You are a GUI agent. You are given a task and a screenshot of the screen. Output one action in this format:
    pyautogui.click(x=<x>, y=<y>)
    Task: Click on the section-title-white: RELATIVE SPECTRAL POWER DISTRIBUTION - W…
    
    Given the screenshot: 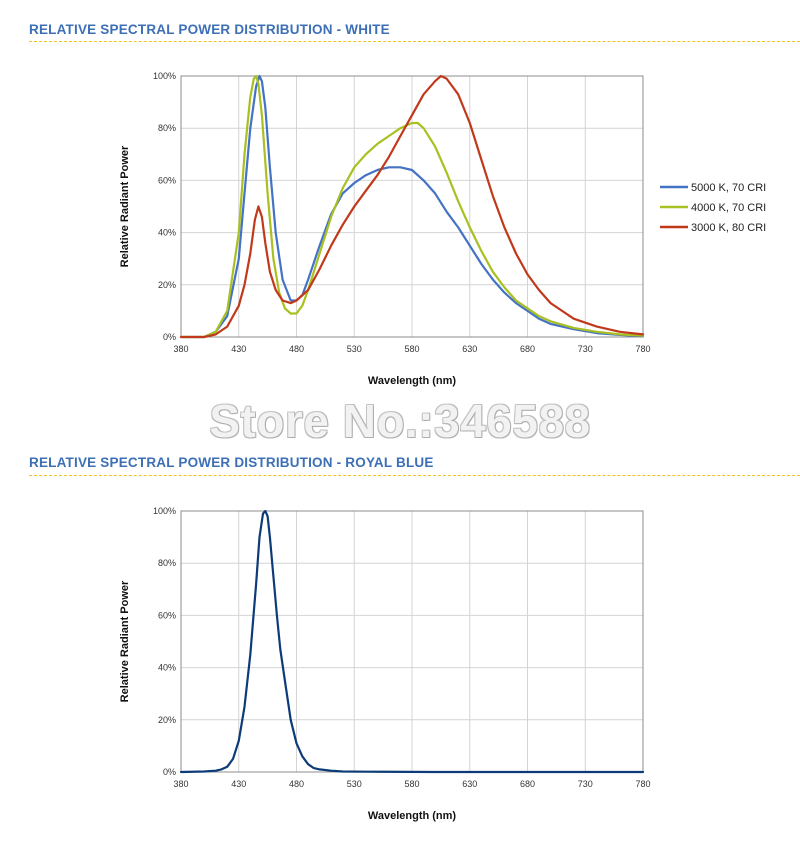 What is the action you would take?
    pyautogui.click(x=209, y=29)
    